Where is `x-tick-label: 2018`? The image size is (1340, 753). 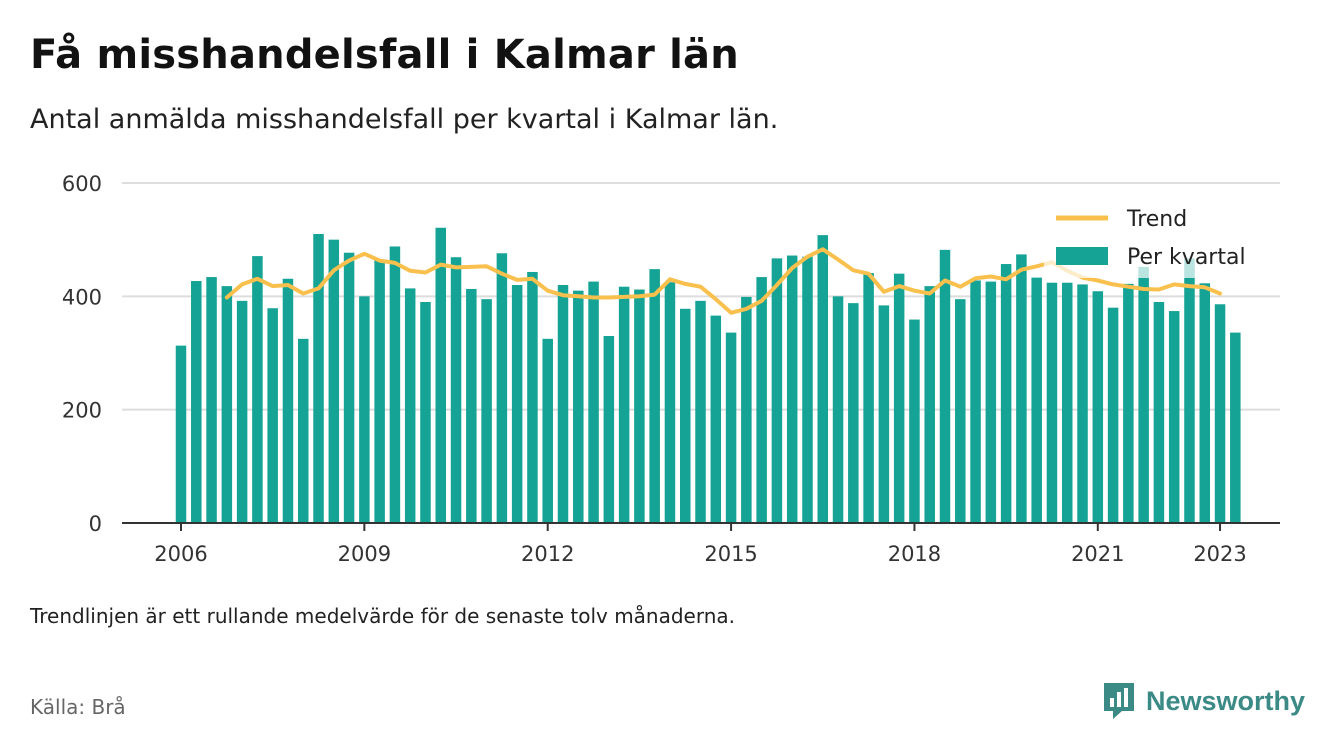 x-tick-label: 2018 is located at coordinates (914, 554).